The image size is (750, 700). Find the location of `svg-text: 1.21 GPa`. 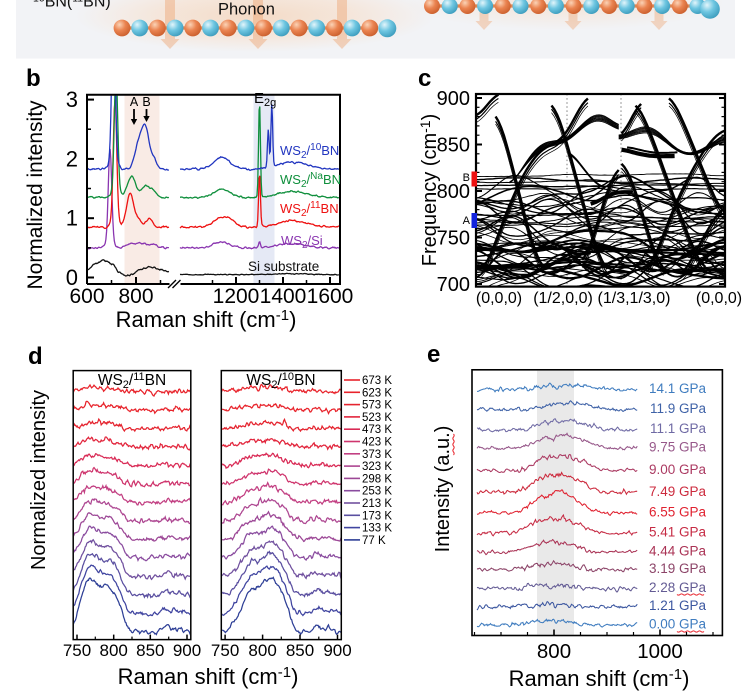

svg-text: 1.21 GPa is located at coordinates (678, 605).